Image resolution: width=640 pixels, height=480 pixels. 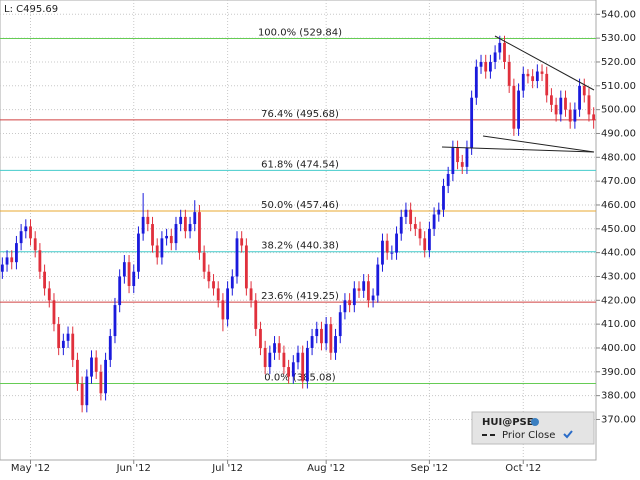 I want to click on fib-label: 61.8% (474.54), so click(x=300, y=164).